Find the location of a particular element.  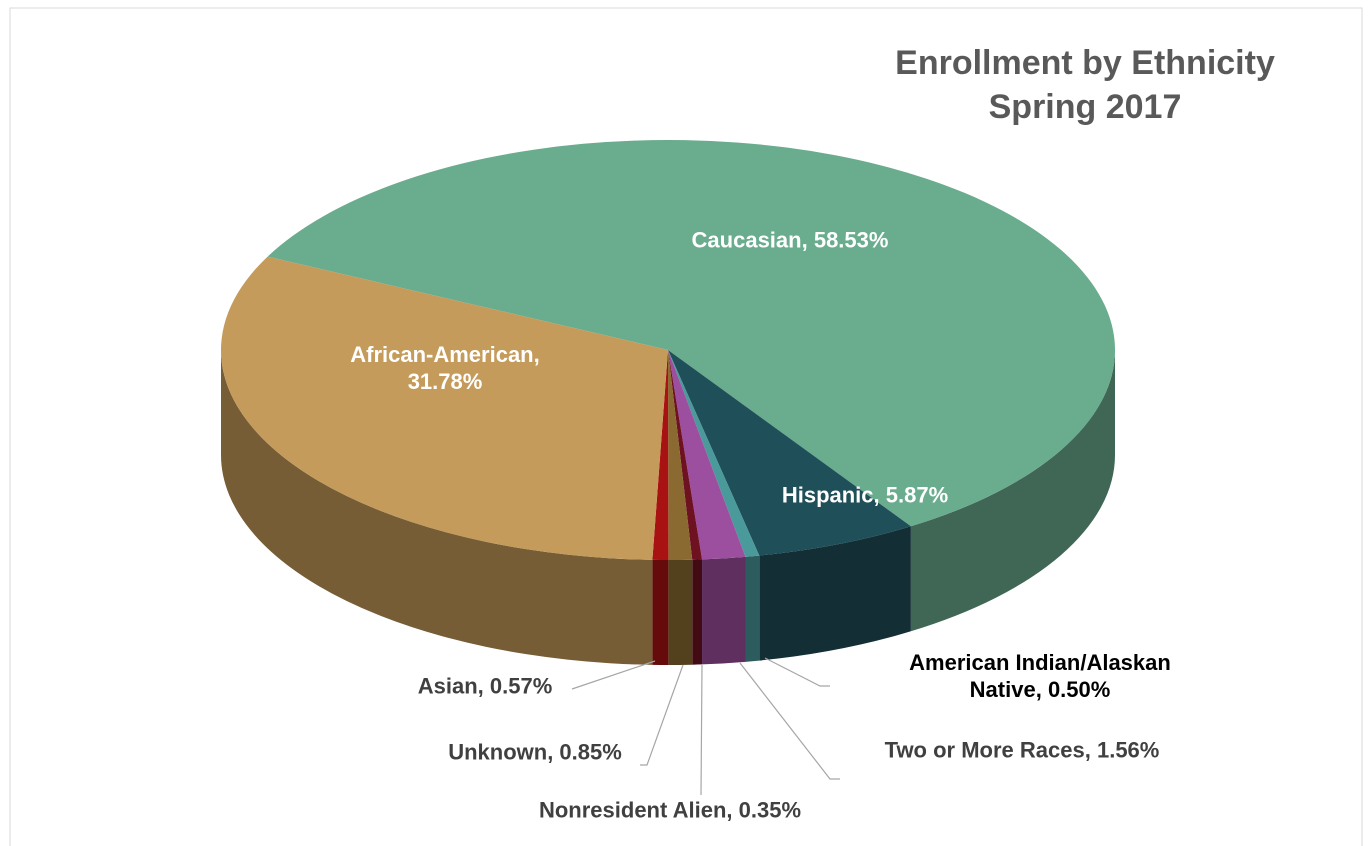

data-label: Two or More Races, 1.56% is located at coordinates (1022, 750).